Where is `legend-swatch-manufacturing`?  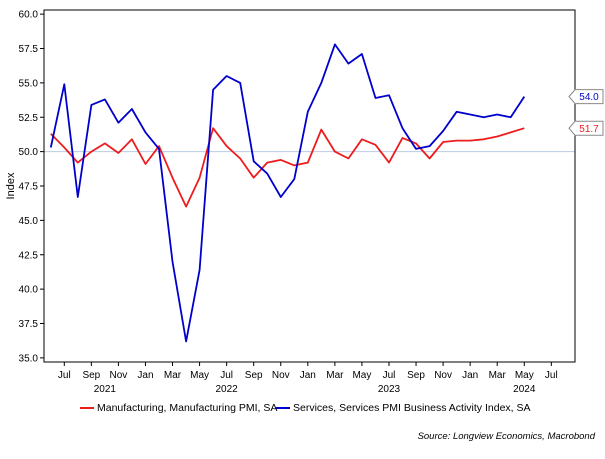 legend-swatch-manufacturing is located at coordinates (87, 408).